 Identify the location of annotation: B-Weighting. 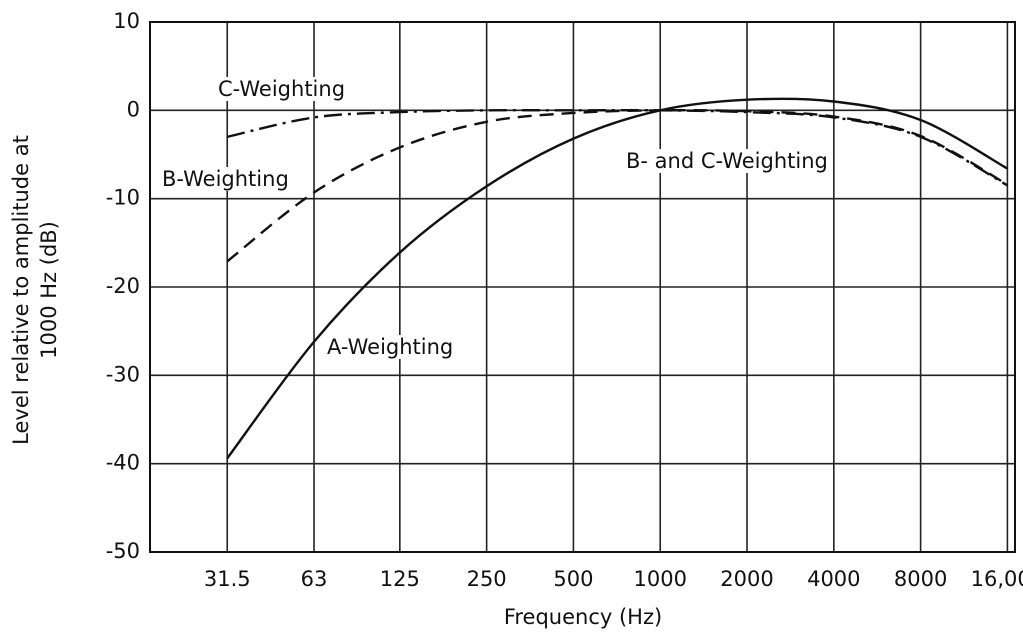
(225, 179).